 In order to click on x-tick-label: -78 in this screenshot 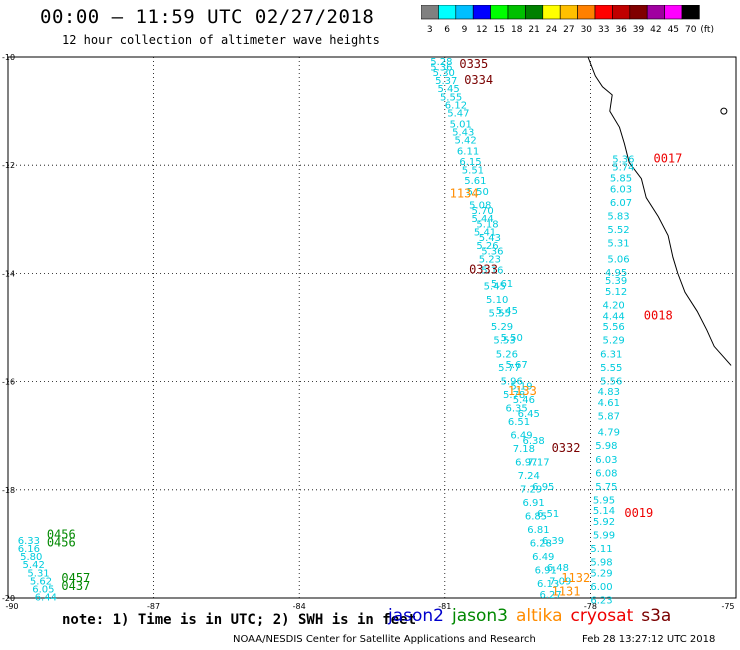, I will do `click(590, 606)`.